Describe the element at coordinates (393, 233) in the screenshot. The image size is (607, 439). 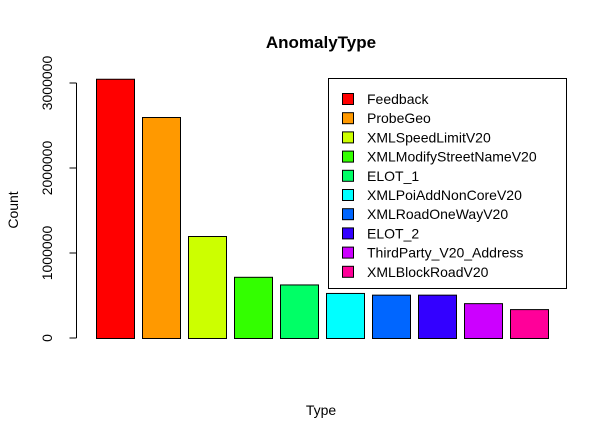
I see `legend-label: ELOT_2` at that location.